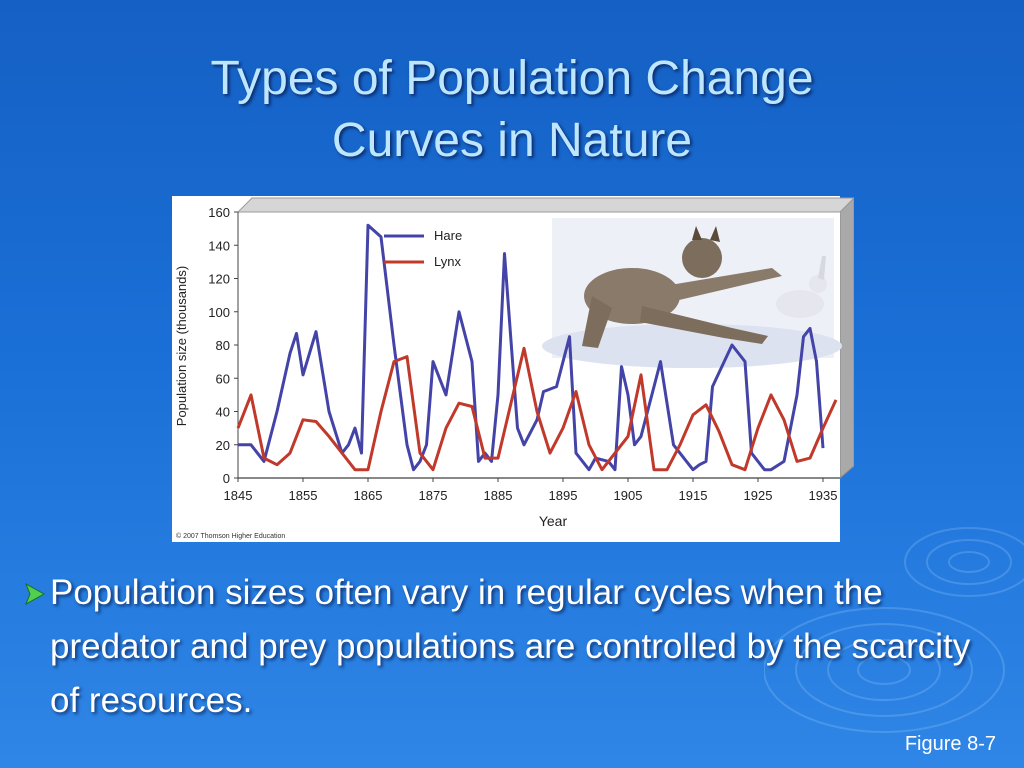 The width and height of the screenshot is (1024, 768). What do you see at coordinates (433, 495) in the screenshot?
I see `x-tick-label: 1875` at bounding box center [433, 495].